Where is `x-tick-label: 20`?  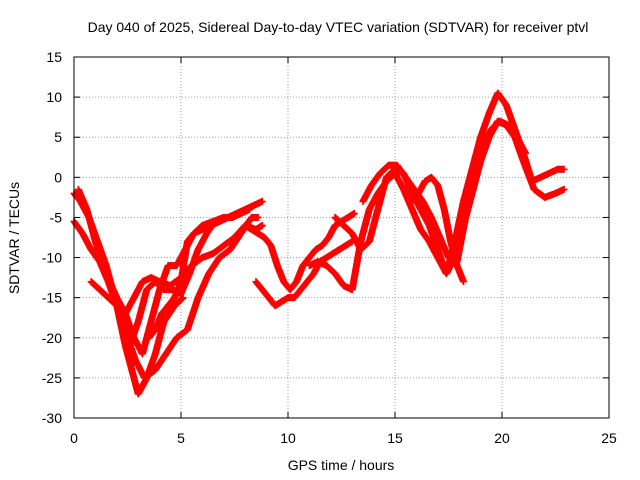 x-tick-label: 20 is located at coordinates (502, 438).